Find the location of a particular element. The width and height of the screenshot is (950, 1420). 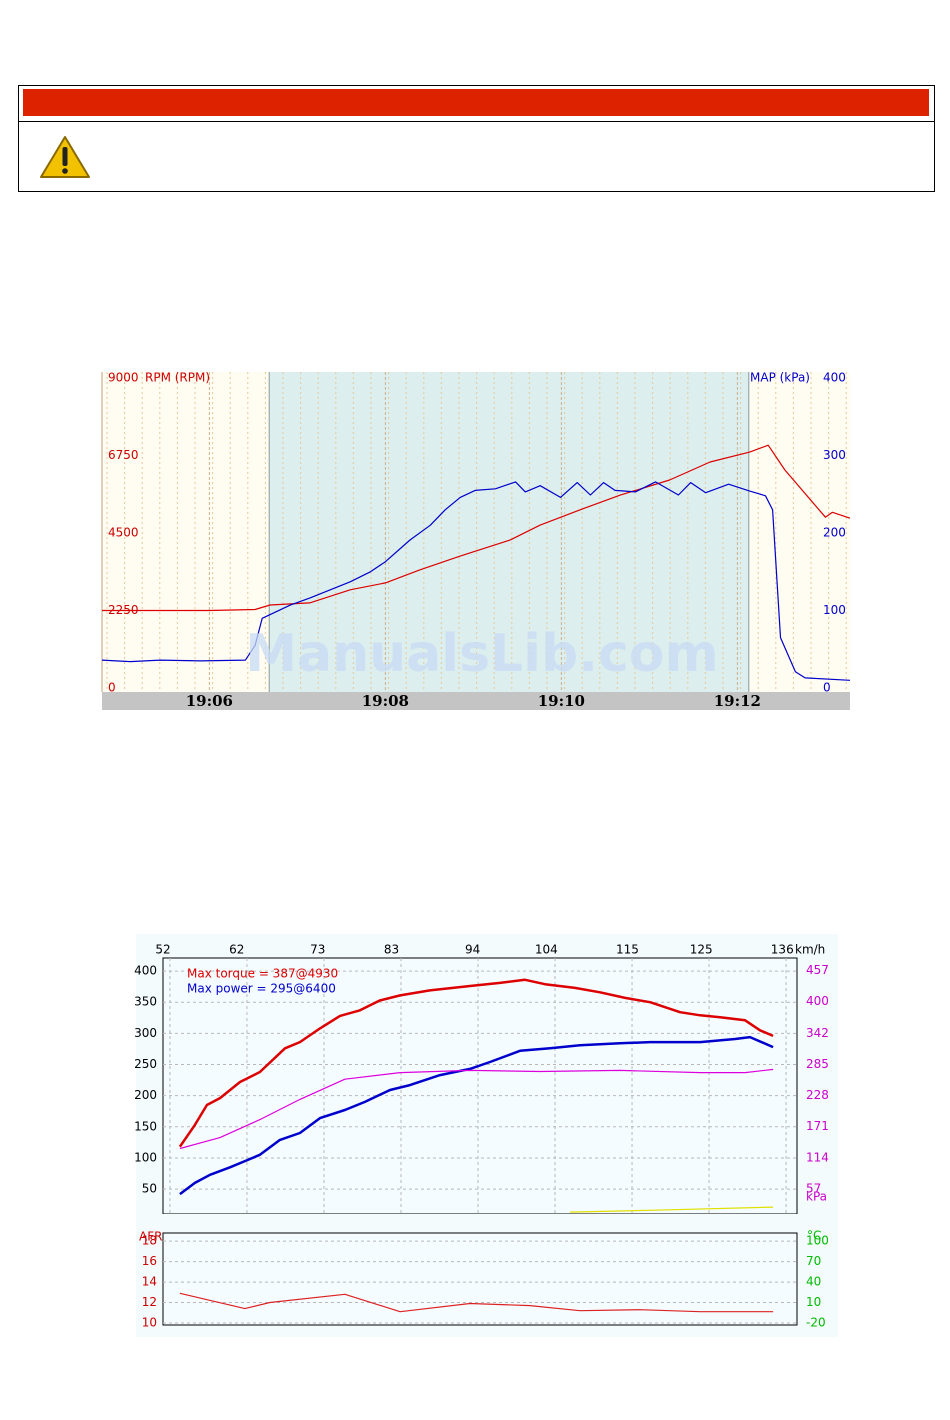

y2-tick-label: 200 is located at coordinates (834, 533).